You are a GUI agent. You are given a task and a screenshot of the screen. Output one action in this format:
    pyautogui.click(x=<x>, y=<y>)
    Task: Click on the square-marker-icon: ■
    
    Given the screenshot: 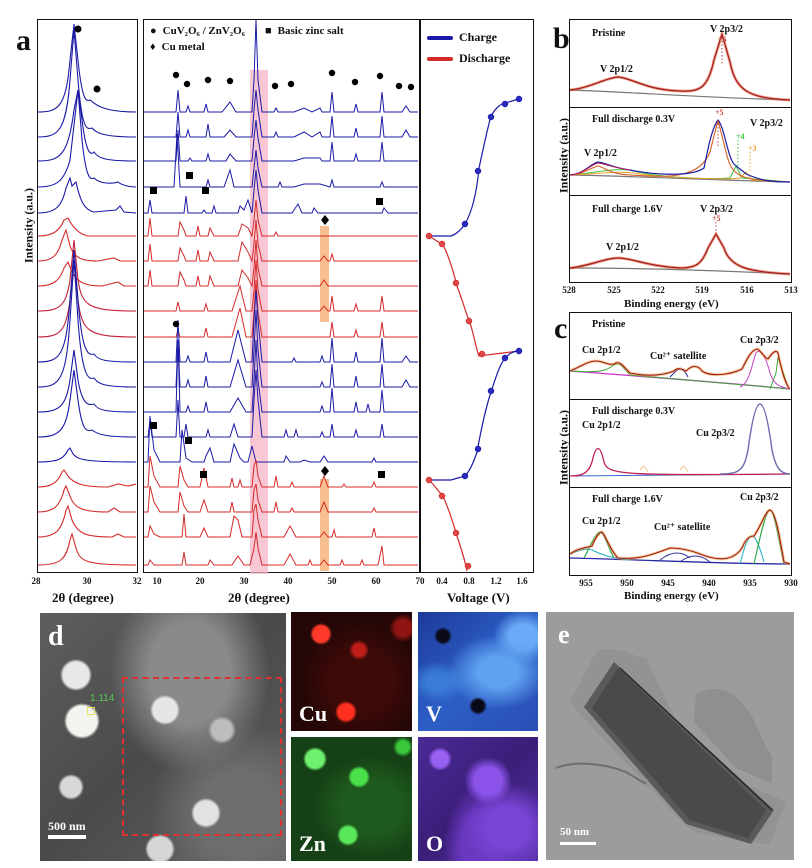 What is the action you would take?
    pyautogui.click(x=268, y=31)
    